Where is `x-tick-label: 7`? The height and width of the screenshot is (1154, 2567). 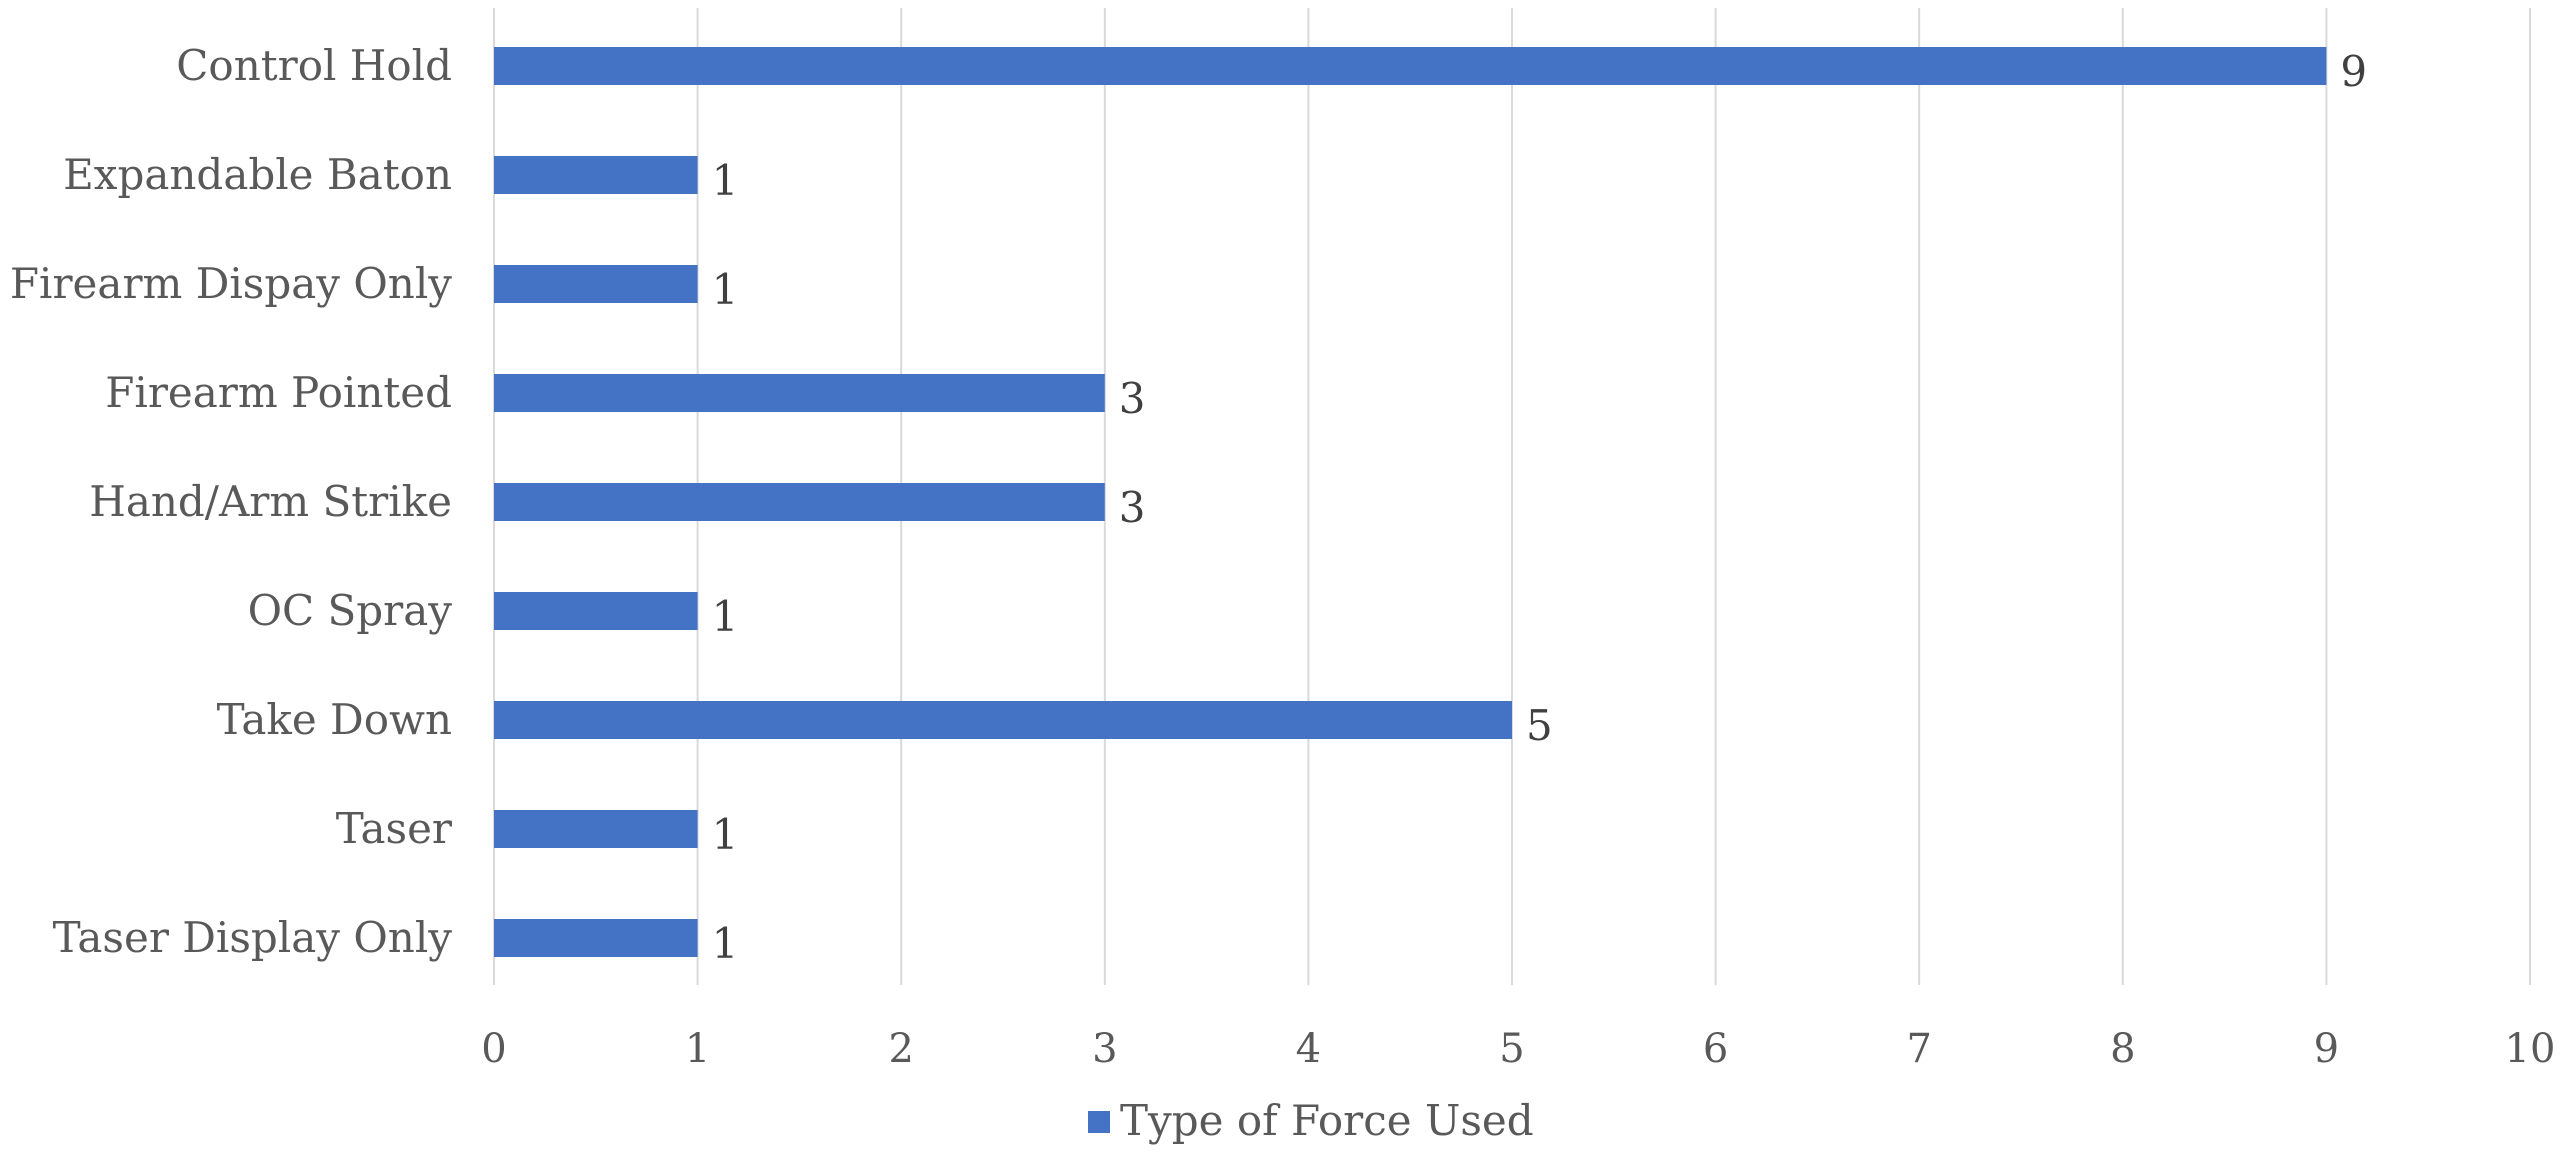
x-tick-label: 7 is located at coordinates (1918, 1049).